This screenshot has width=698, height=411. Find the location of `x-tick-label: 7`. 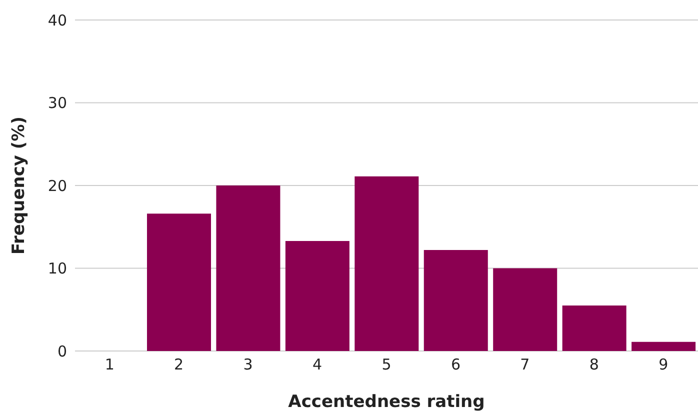

x-tick-label: 7 is located at coordinates (525, 365).